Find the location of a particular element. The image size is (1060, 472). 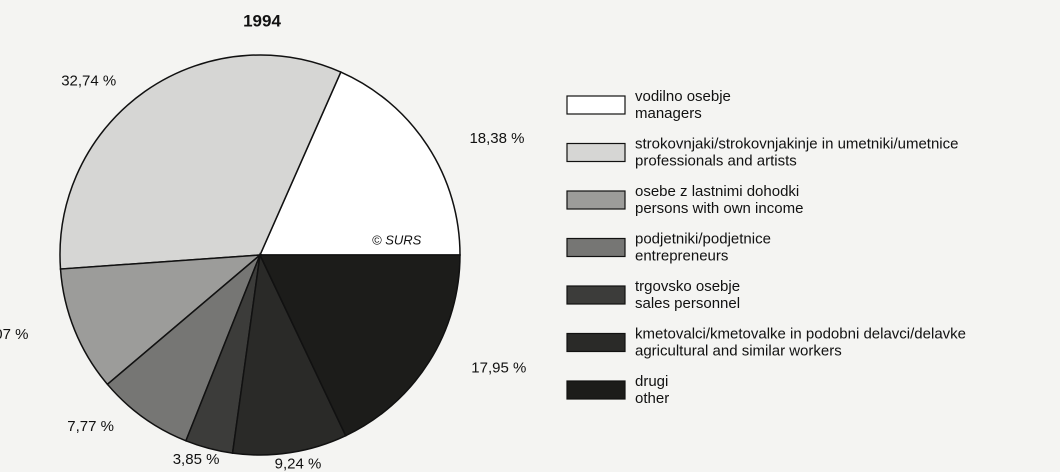

value-label: 7,77 % is located at coordinates (90, 426).